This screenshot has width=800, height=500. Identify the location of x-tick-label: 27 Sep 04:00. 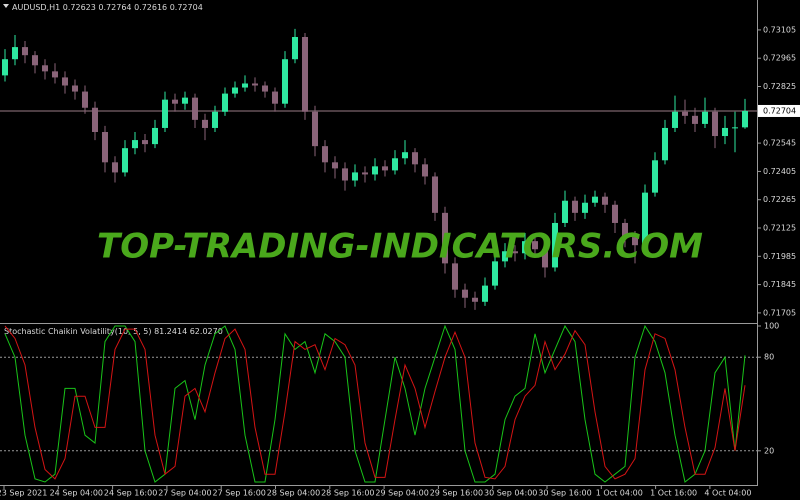
(184, 493).